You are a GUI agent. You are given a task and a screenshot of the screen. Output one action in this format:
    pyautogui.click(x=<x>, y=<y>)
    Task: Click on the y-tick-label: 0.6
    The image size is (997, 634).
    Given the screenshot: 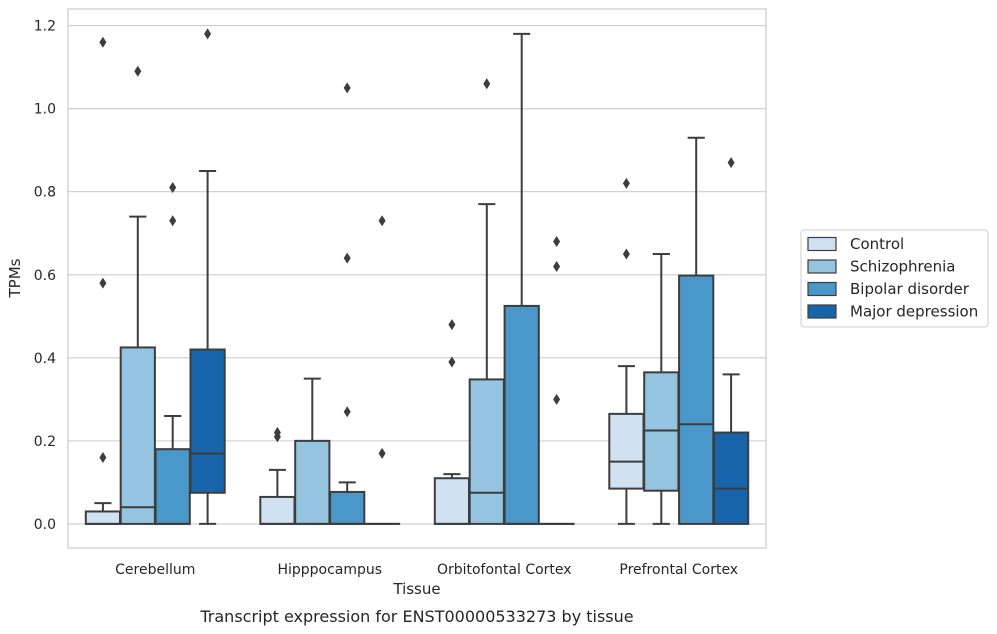 What is the action you would take?
    pyautogui.click(x=45, y=276)
    